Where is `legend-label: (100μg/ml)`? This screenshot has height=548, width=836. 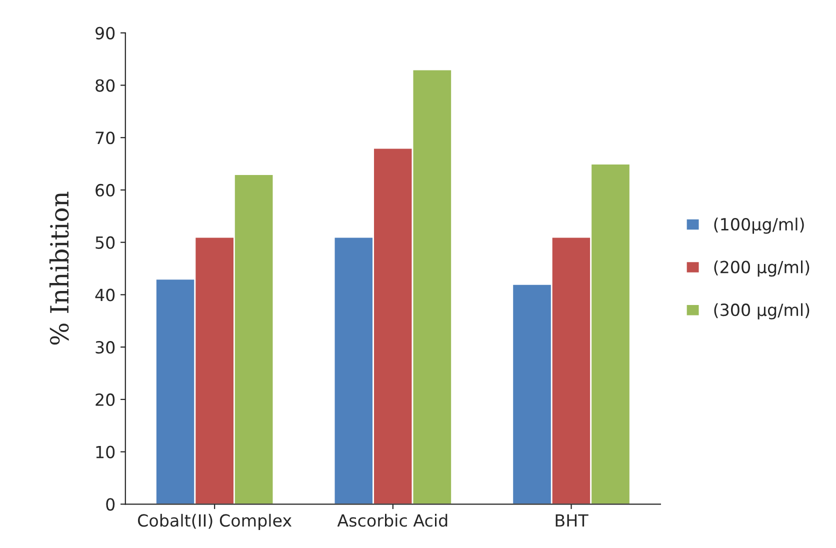 legend-label: (100μg/ml) is located at coordinates (759, 226).